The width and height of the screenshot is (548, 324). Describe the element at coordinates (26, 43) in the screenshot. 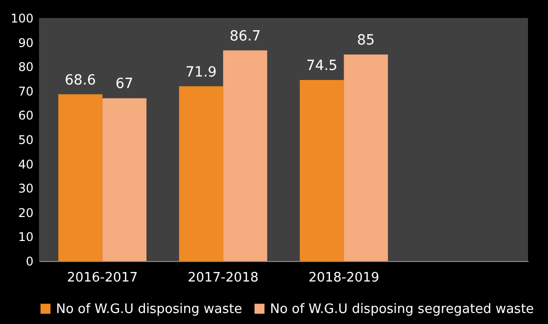

I see `y-tick-label: 90` at that location.